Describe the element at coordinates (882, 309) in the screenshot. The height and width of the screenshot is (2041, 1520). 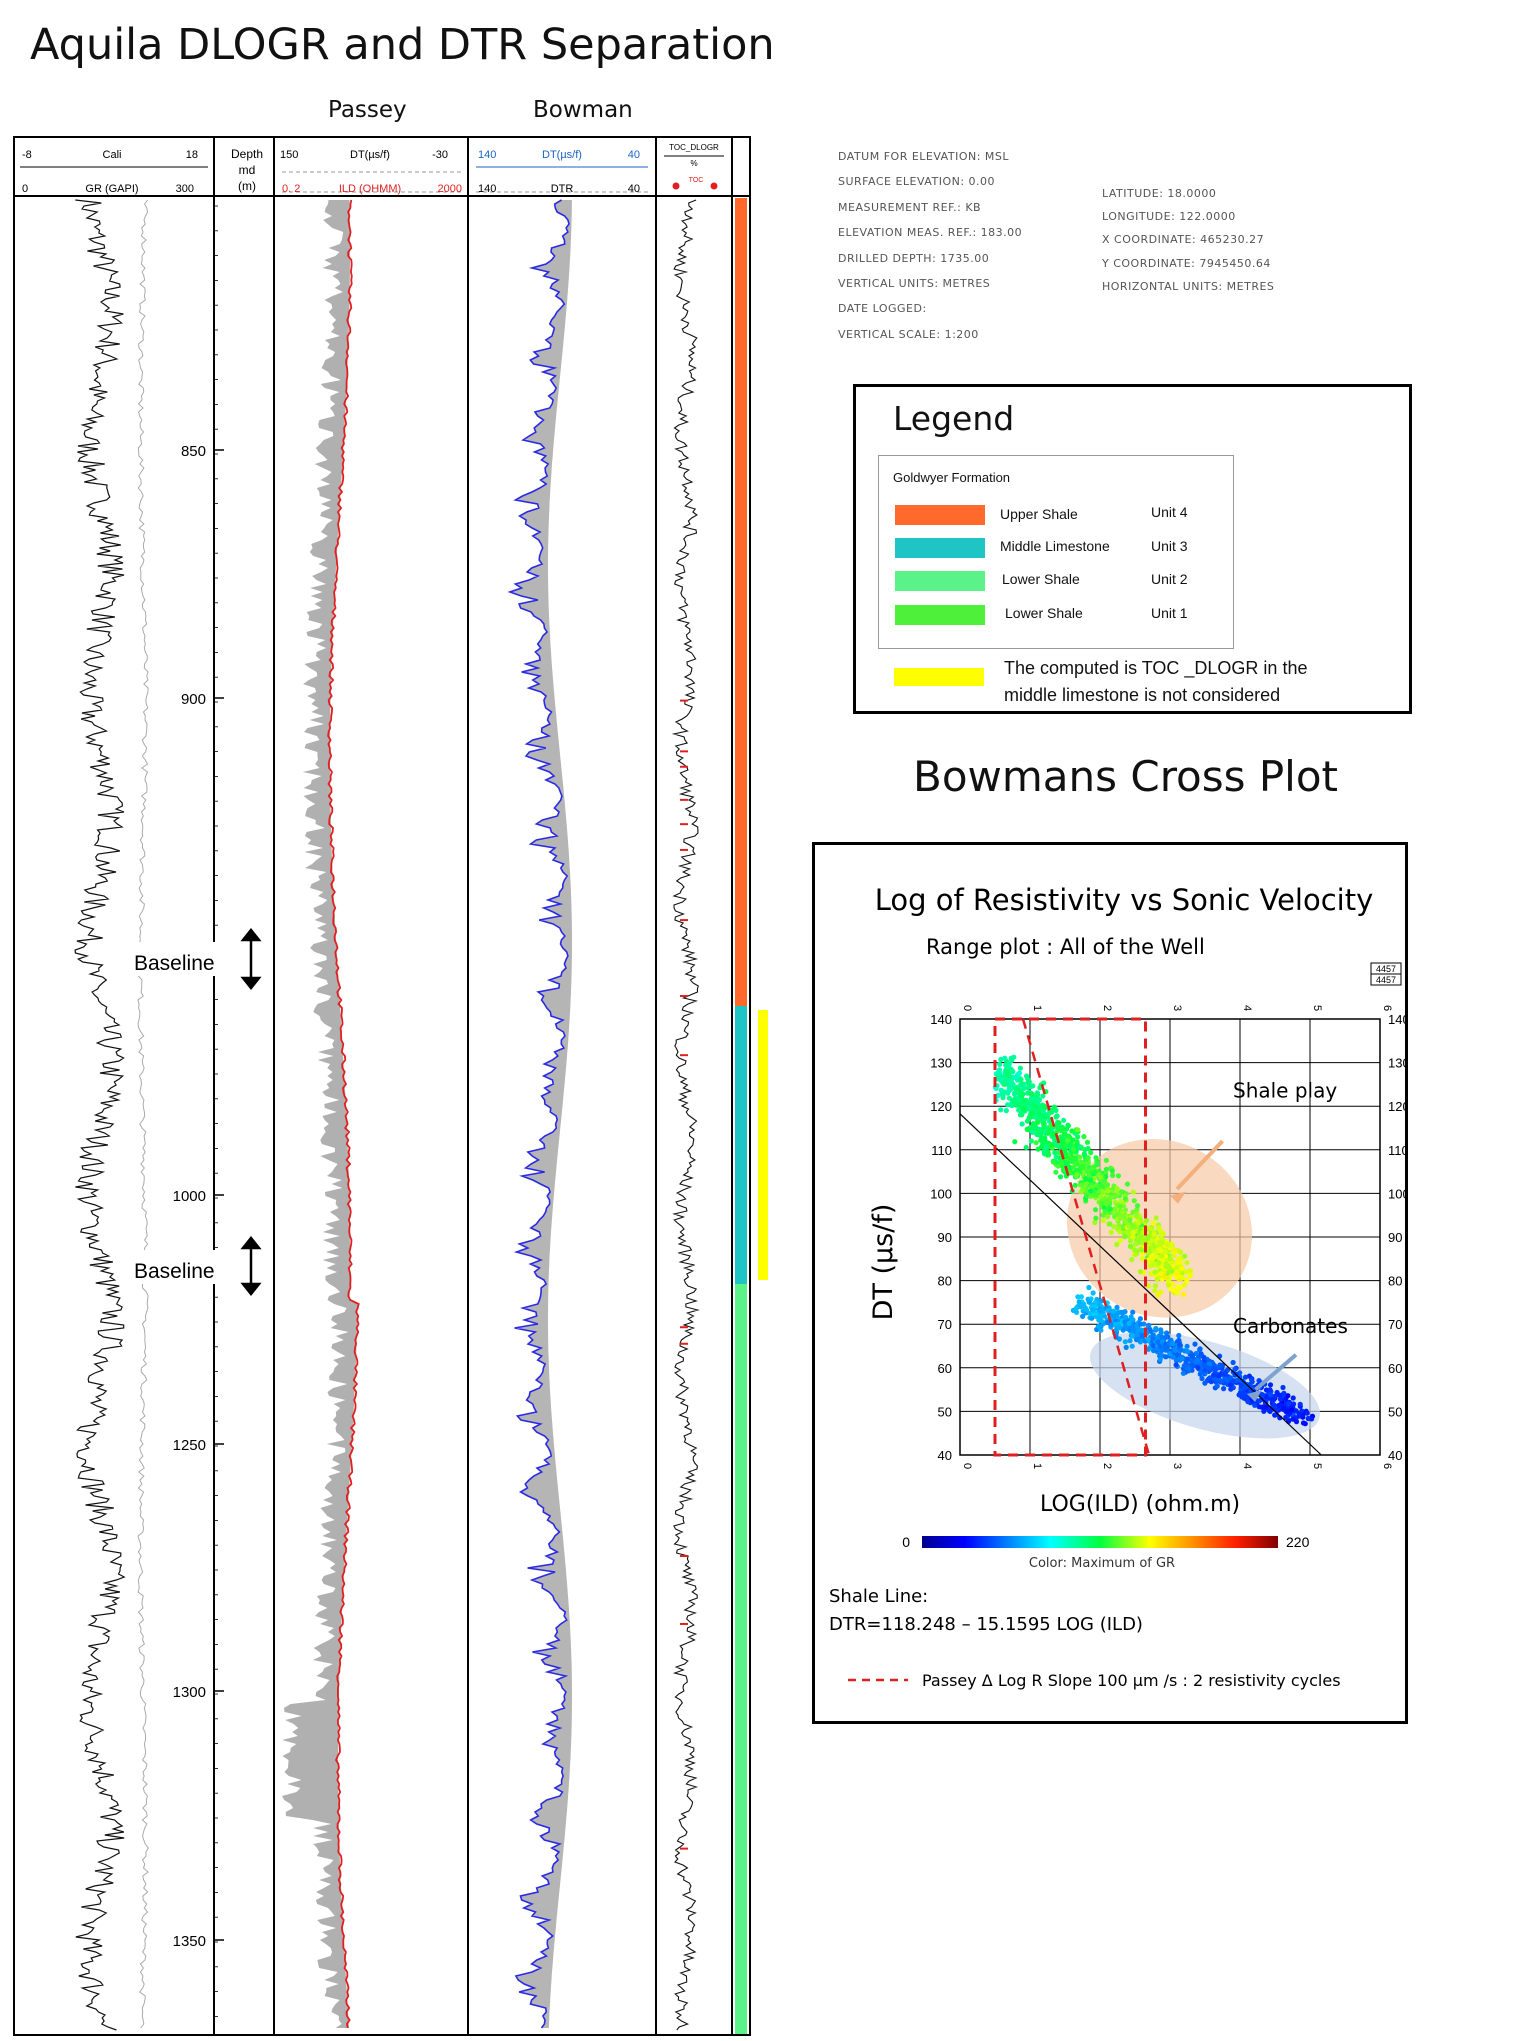
I see `well-info-line: DATE LOGGED:` at that location.